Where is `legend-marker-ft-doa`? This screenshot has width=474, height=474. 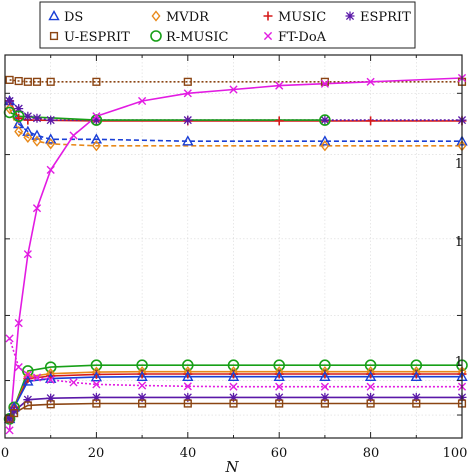
legend-marker-ft-doa is located at coordinates (268, 36).